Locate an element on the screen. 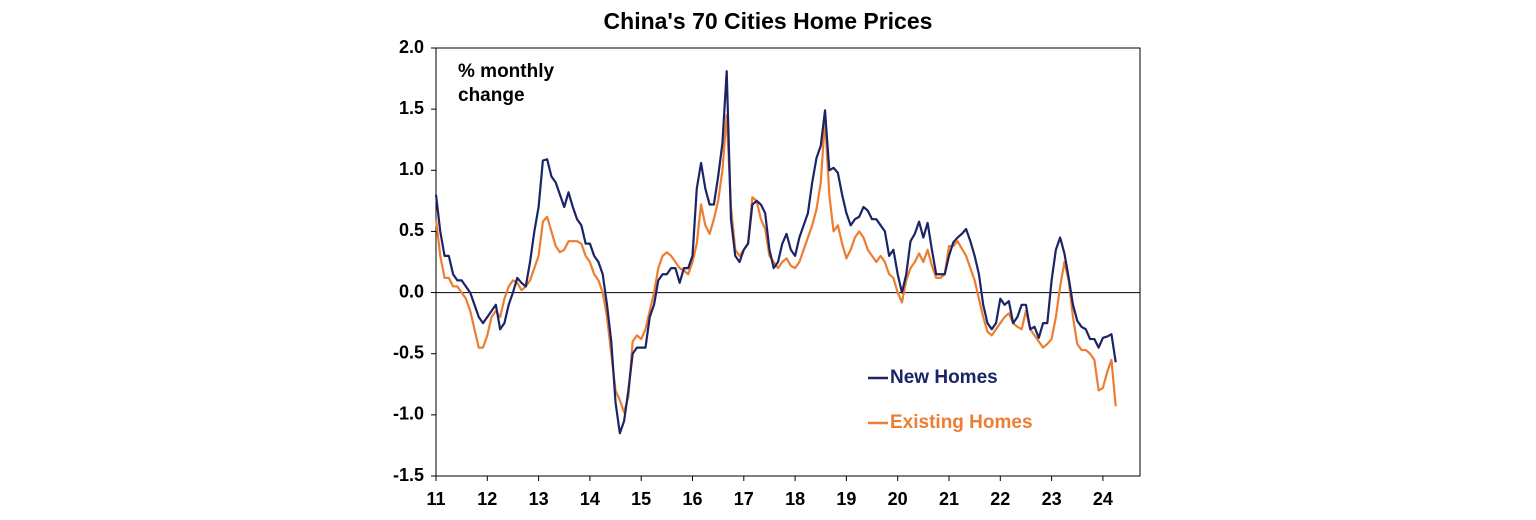 The image size is (1536, 520). x-tick-label: 14 is located at coordinates (590, 499).